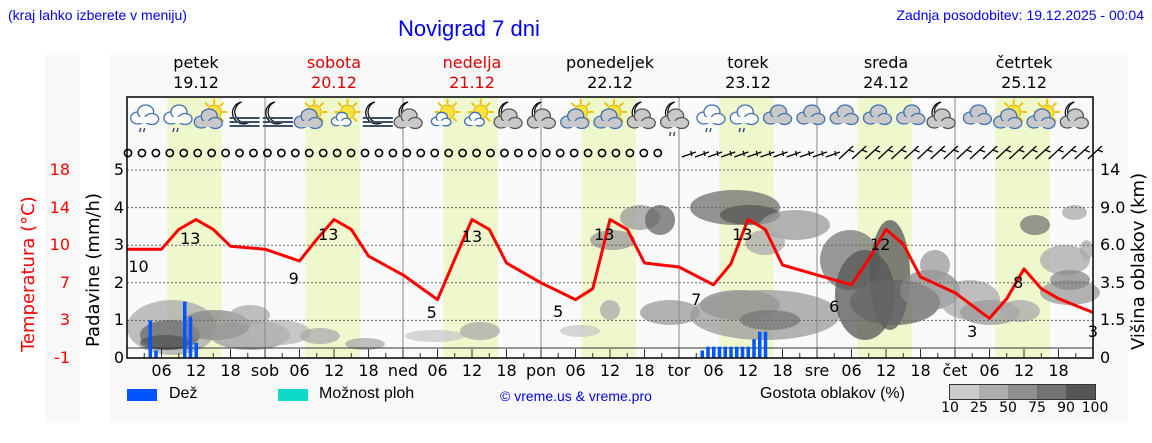 This screenshot has width=1152, height=443. Describe the element at coordinates (610, 73) in the screenshot. I see `day-label-3: ponedeljek 22.12` at that location.